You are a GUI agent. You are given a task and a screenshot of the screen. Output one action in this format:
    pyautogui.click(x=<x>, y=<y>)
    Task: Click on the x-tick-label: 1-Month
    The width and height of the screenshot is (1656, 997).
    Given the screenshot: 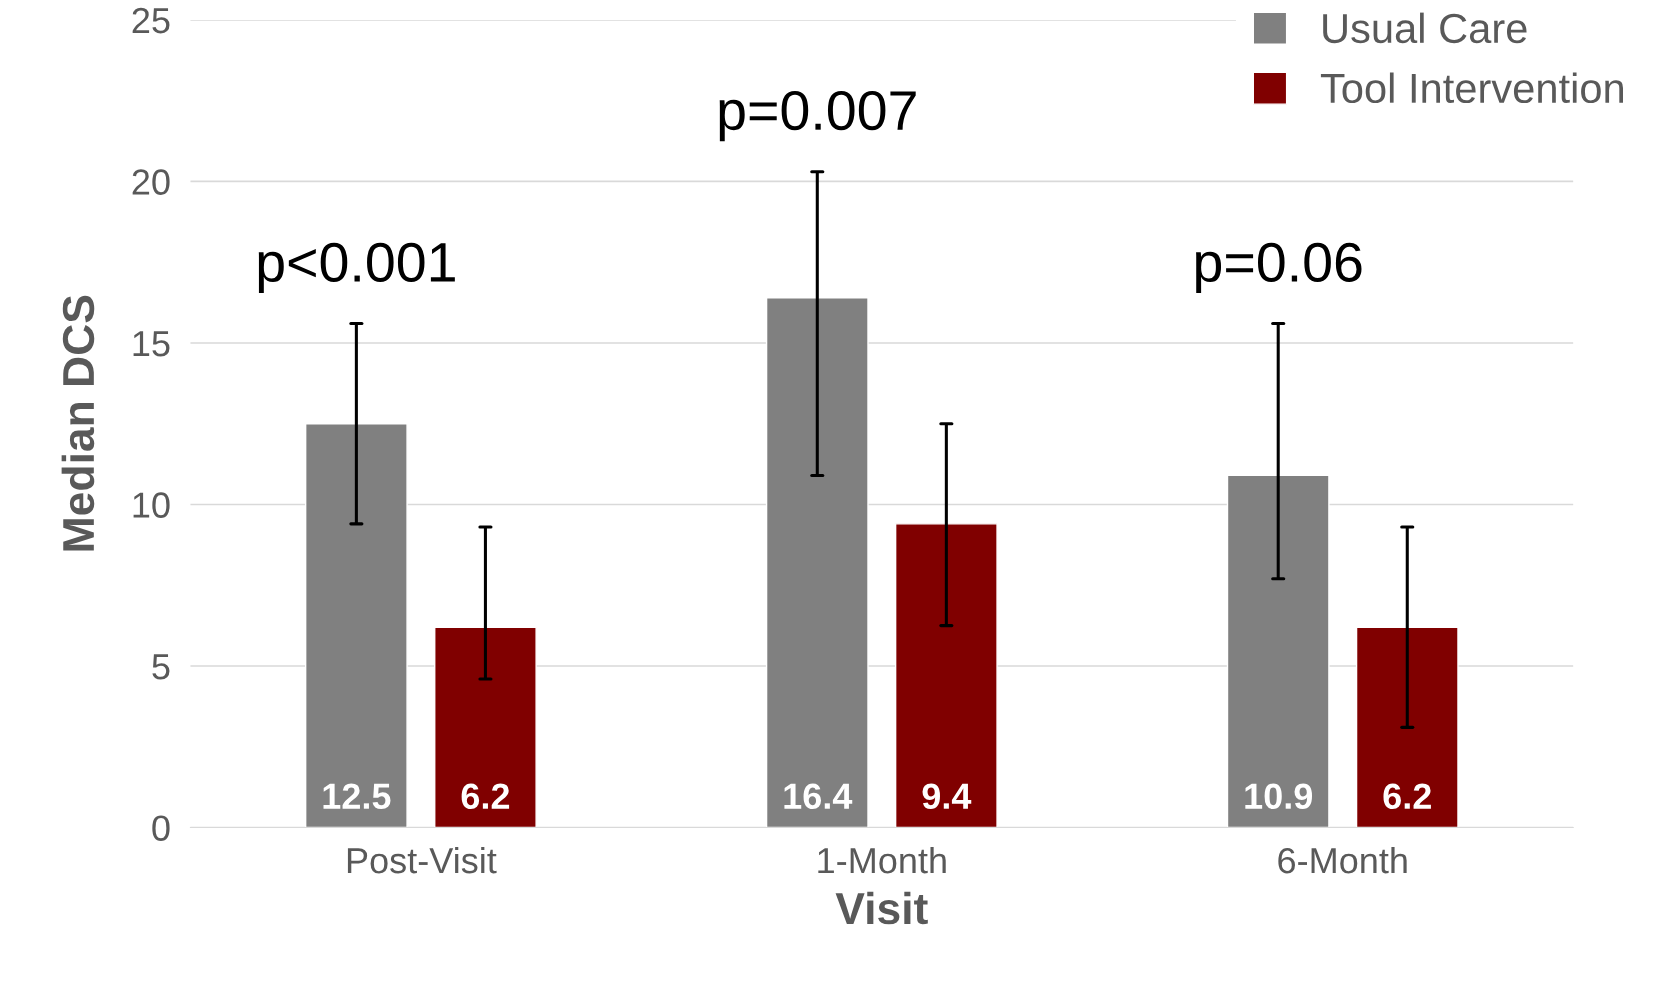 What is the action you would take?
    pyautogui.click(x=882, y=860)
    